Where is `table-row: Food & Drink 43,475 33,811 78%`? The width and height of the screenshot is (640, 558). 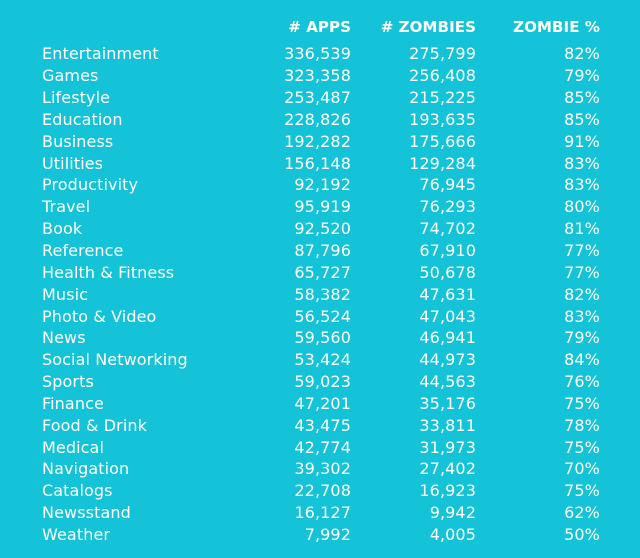 table-row: Food & Drink 43,475 33,811 78% is located at coordinates (321, 425).